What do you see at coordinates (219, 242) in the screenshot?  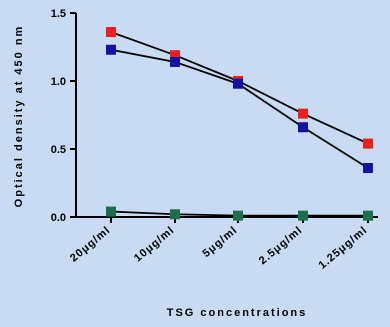 I see `x-tick-label: 5μg/ml` at bounding box center [219, 242].